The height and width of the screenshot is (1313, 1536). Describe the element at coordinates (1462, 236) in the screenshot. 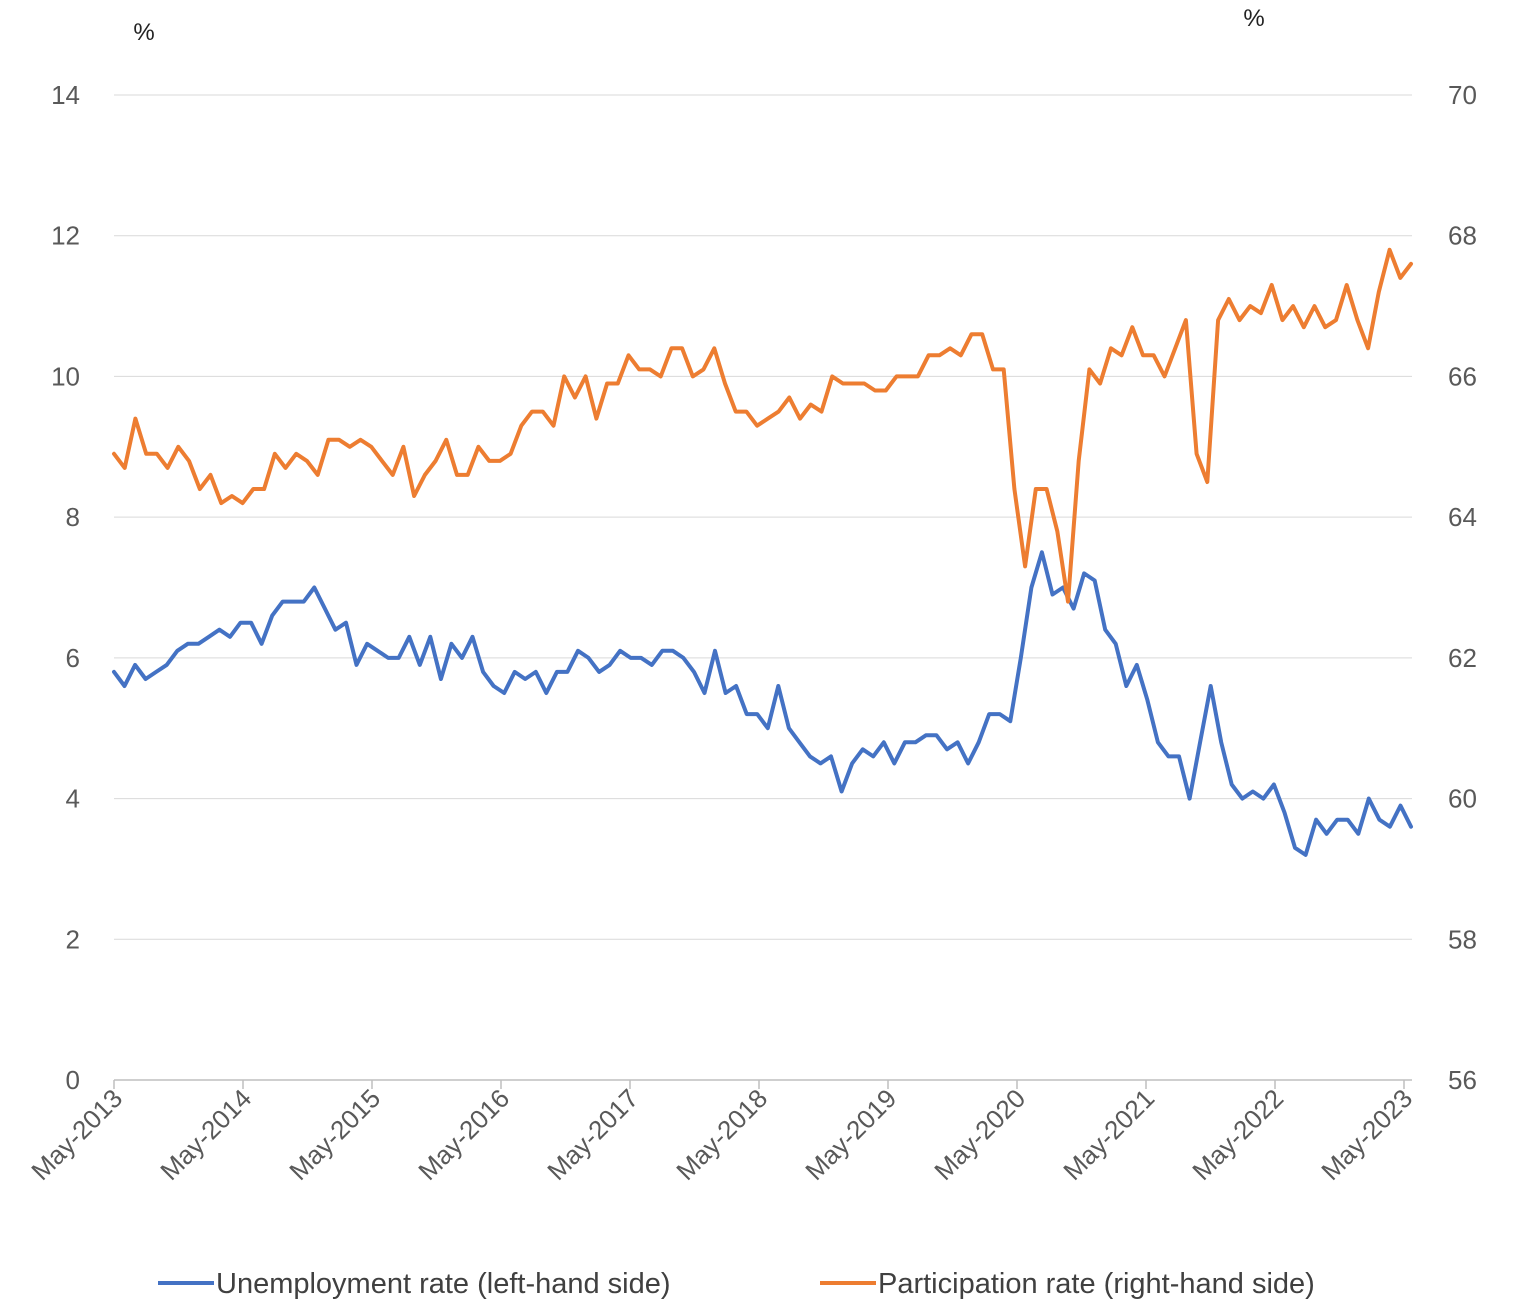

I see `right-tick-label: 68` at that location.